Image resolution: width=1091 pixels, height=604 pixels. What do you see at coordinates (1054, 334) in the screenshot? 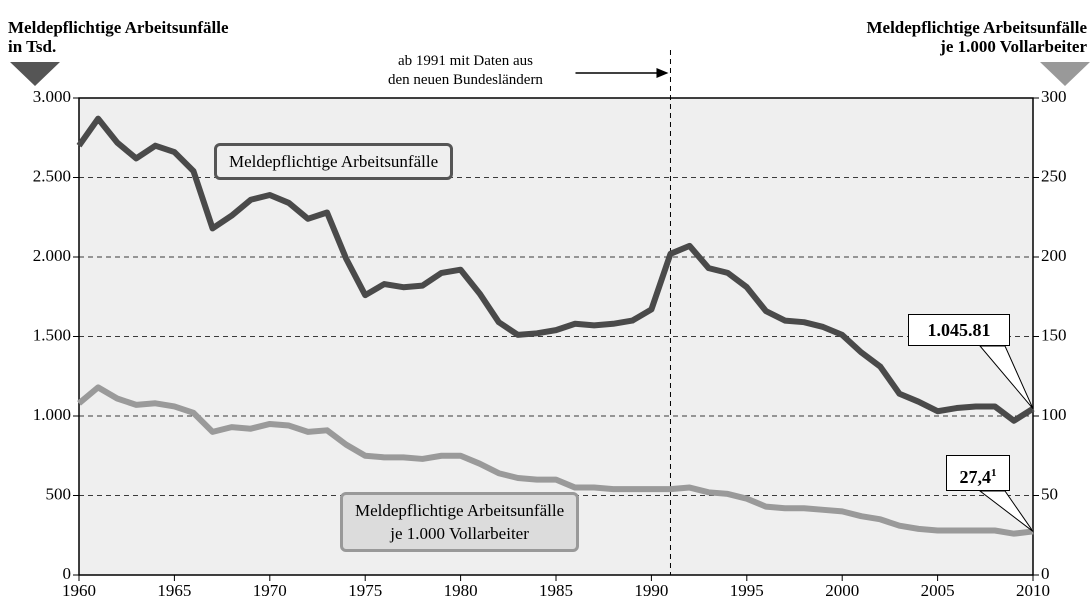
I see `y2-tick-label: 150` at bounding box center [1054, 334].